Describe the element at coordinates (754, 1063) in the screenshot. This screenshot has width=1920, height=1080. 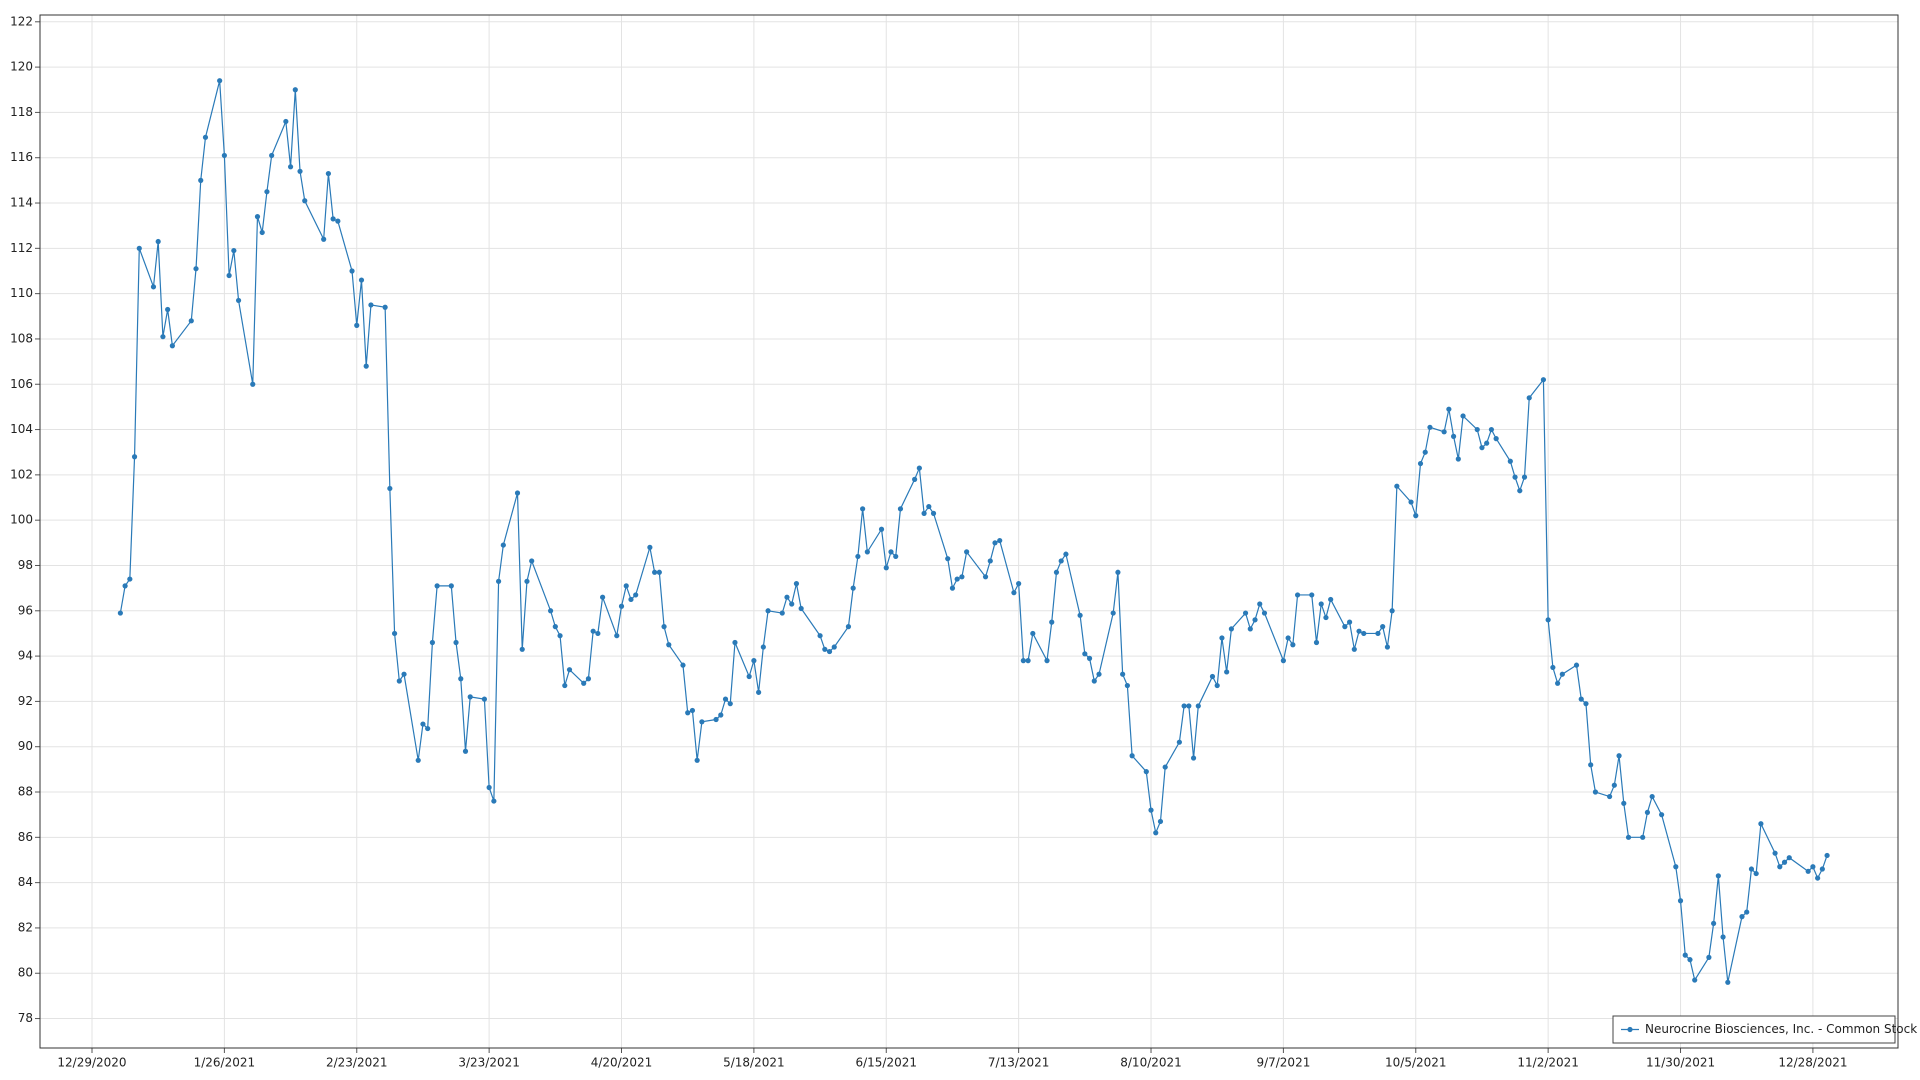
I see `x-tick-label: 5/18/2021` at that location.